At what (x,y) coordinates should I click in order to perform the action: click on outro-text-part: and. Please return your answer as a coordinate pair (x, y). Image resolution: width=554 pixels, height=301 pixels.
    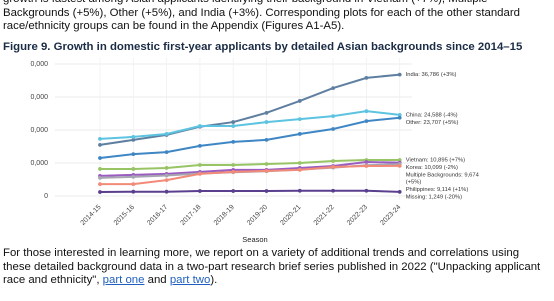
    Looking at the image, I should click on (157, 280).